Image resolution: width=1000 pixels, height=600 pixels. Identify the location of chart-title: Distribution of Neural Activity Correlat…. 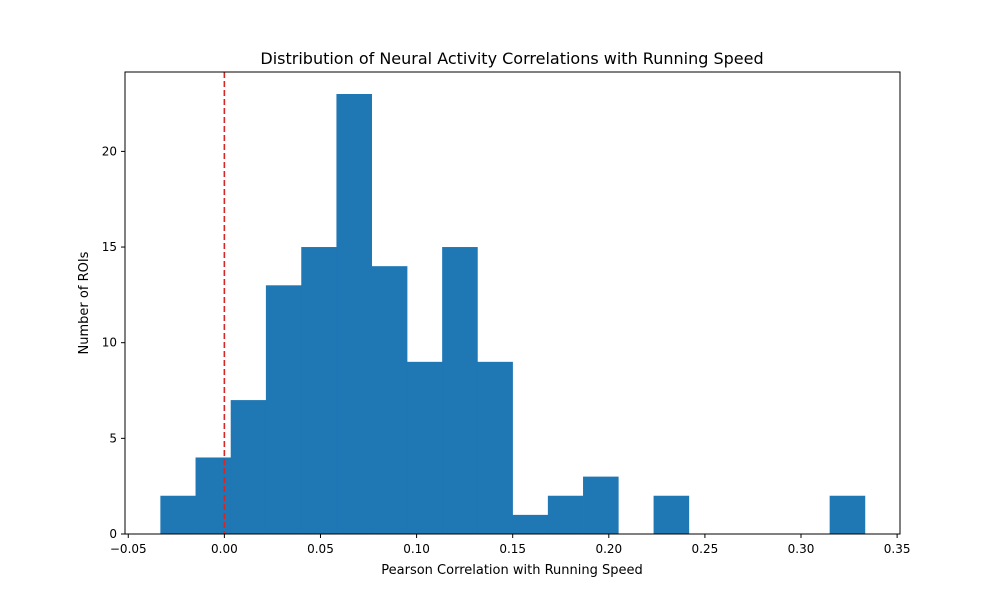
(511, 58).